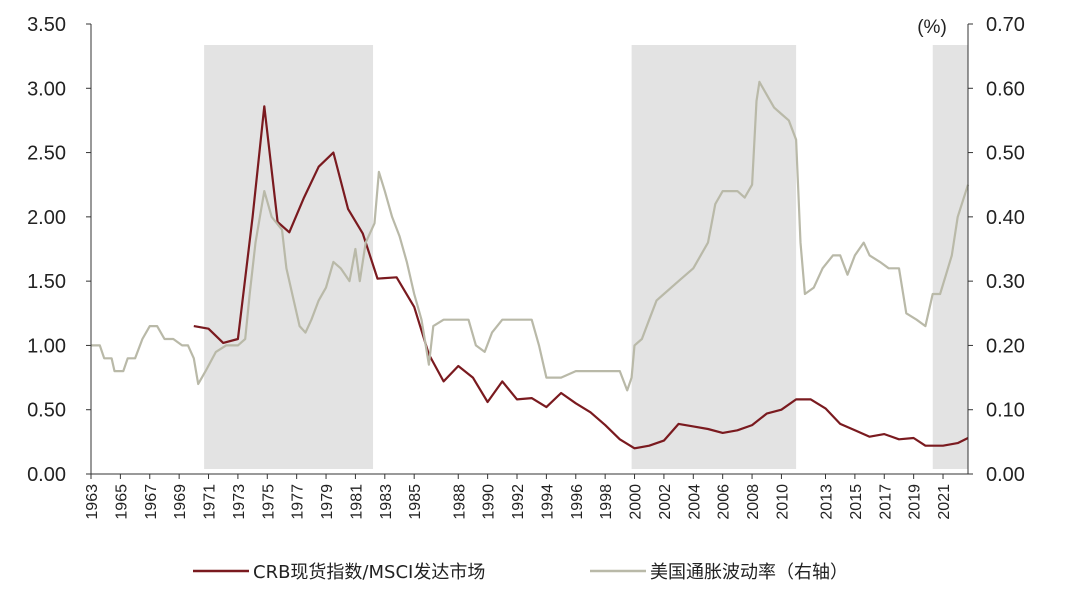 The image size is (1073, 596). Describe the element at coordinates (46, 346) in the screenshot. I see `left-tick-label: 1.00` at that location.